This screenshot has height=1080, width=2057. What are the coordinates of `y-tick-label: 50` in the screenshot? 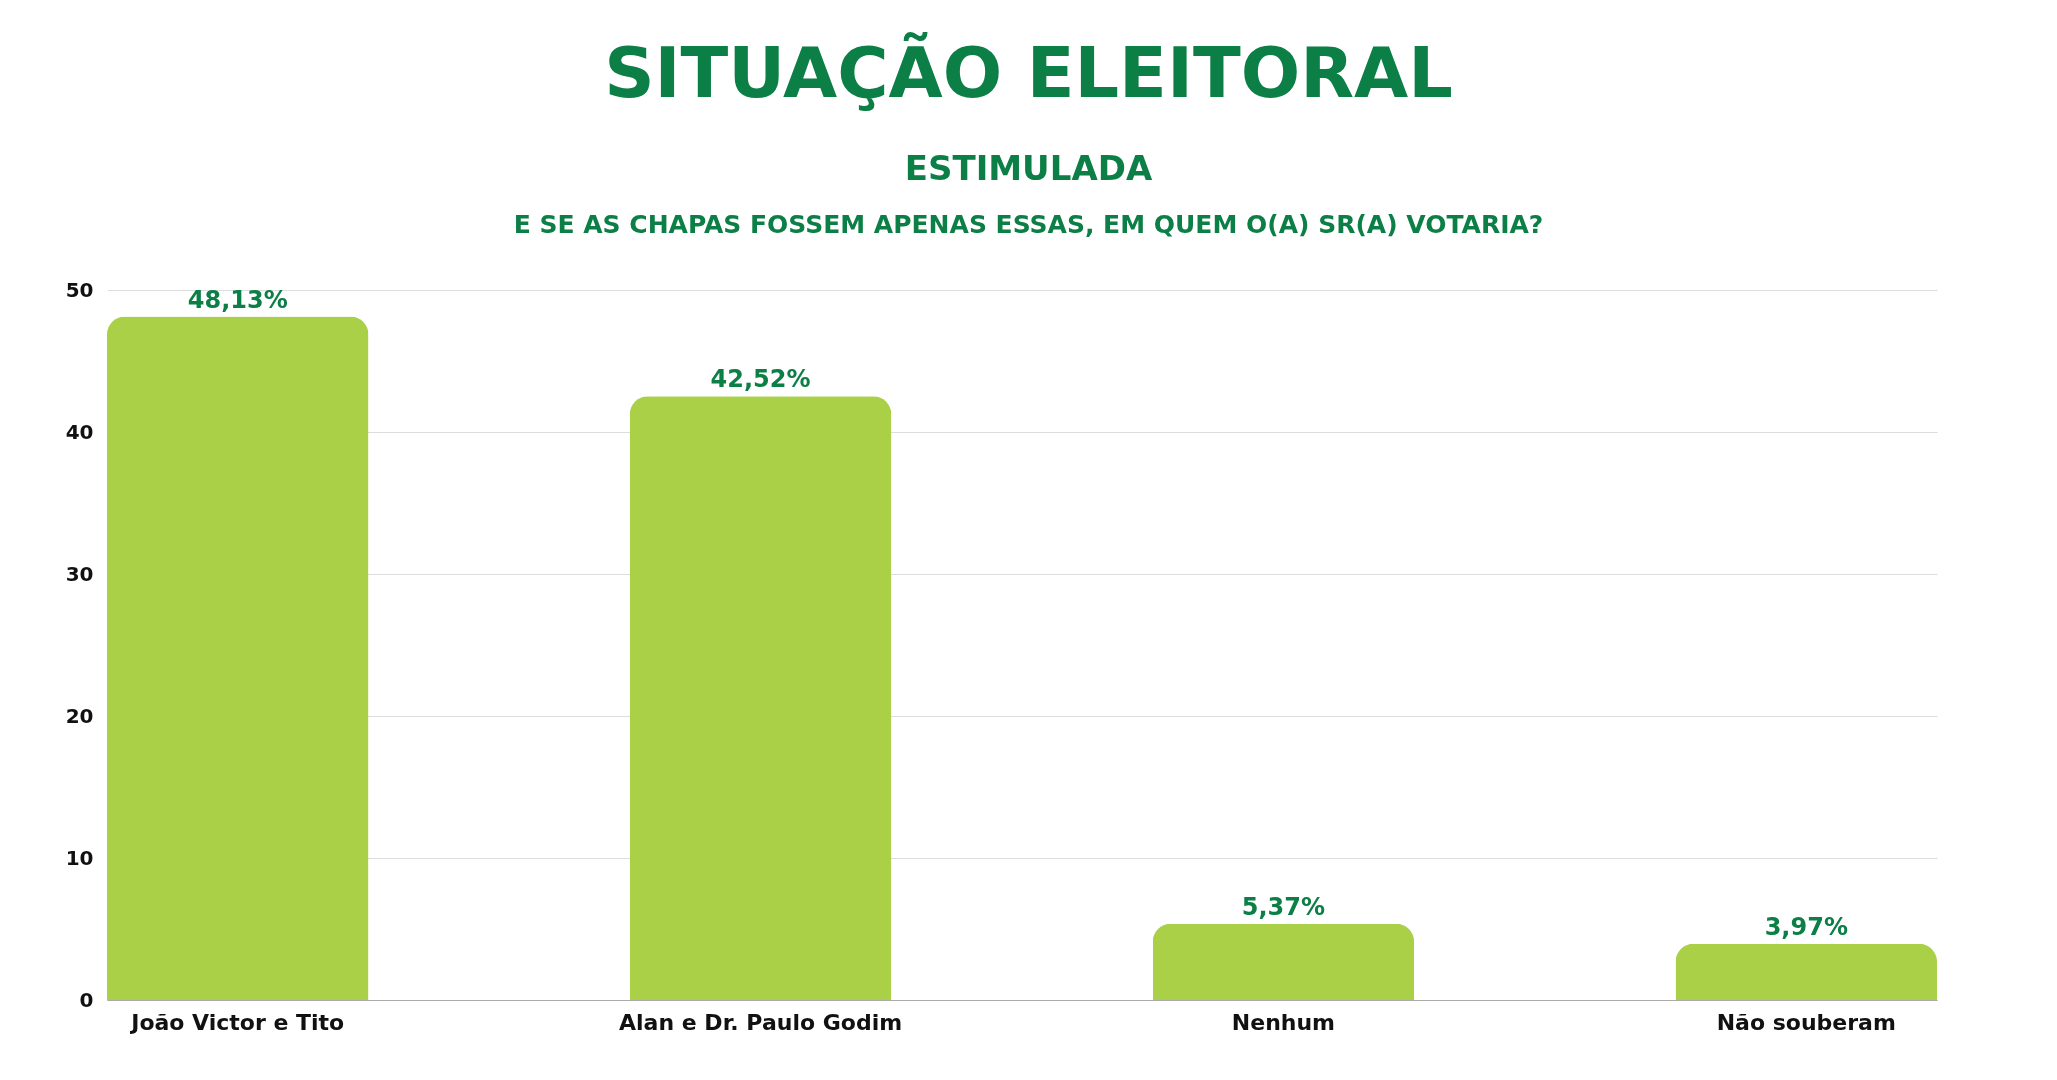 It's located at (79, 289).